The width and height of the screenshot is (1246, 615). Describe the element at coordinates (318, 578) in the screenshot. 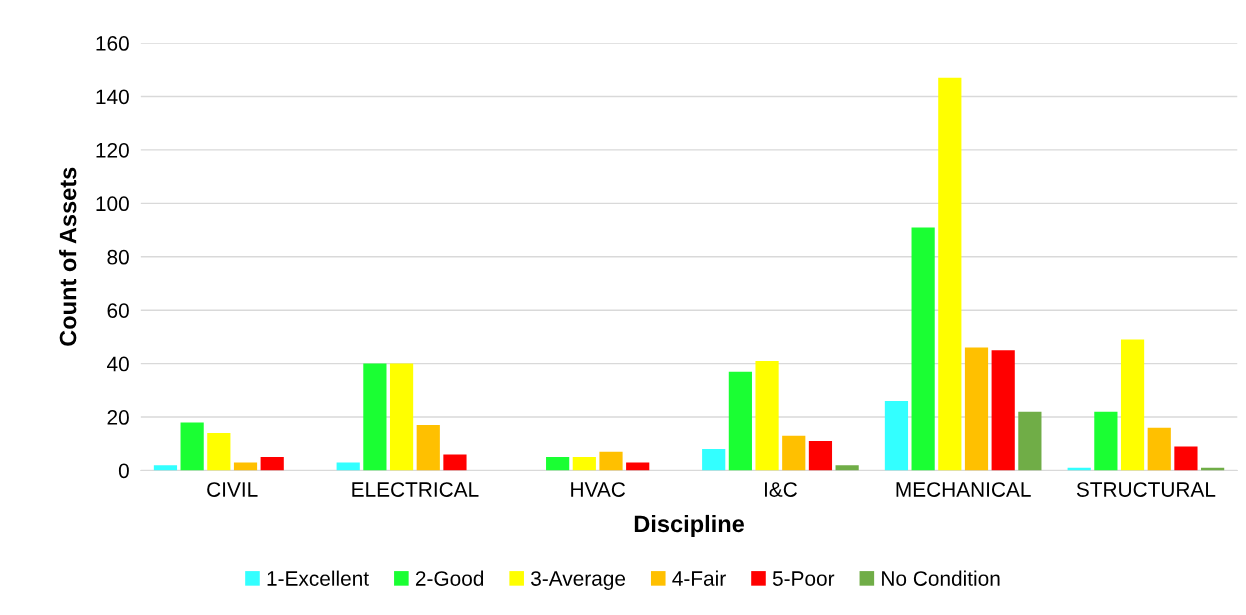

I see `legend-label: 1-Excellent` at that location.